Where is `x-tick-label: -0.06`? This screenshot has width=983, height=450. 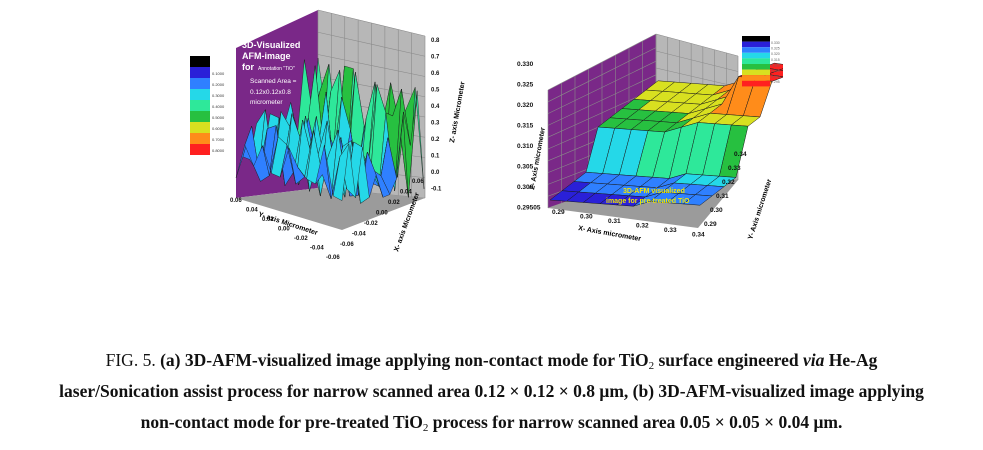
x-tick-label: -0.06 is located at coordinates (347, 245).